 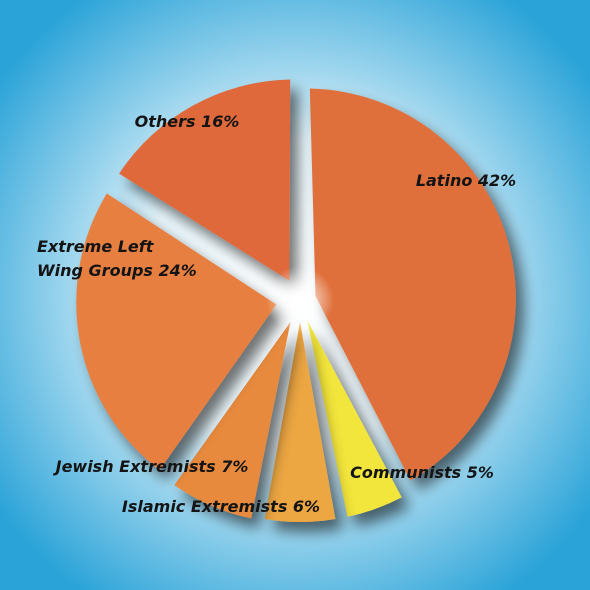 What do you see at coordinates (466, 180) in the screenshot?
I see `slice-label: Latino 42%` at bounding box center [466, 180].